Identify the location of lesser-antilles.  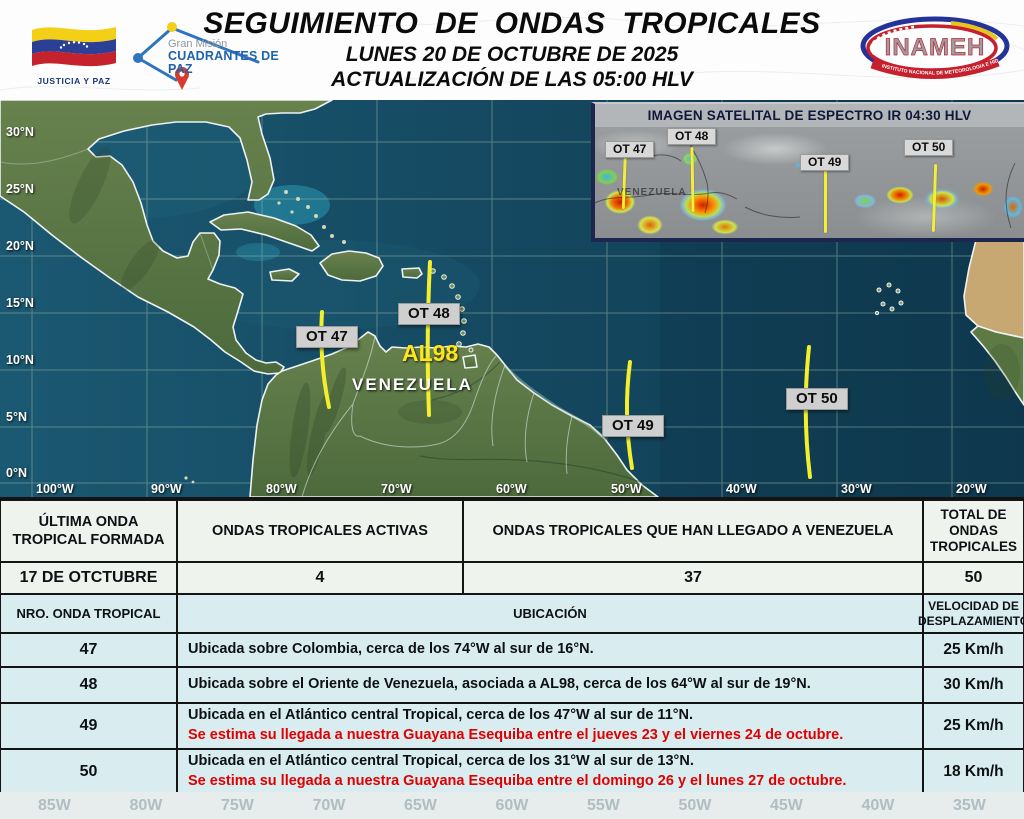
(452, 310).